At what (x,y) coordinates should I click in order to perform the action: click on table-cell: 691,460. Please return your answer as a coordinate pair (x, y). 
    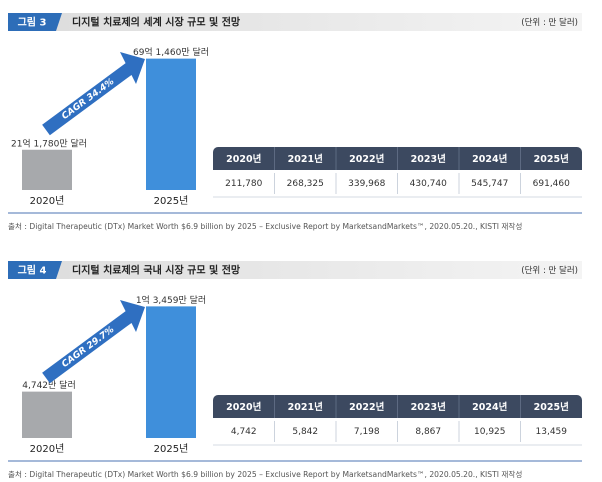
    Looking at the image, I should click on (551, 184).